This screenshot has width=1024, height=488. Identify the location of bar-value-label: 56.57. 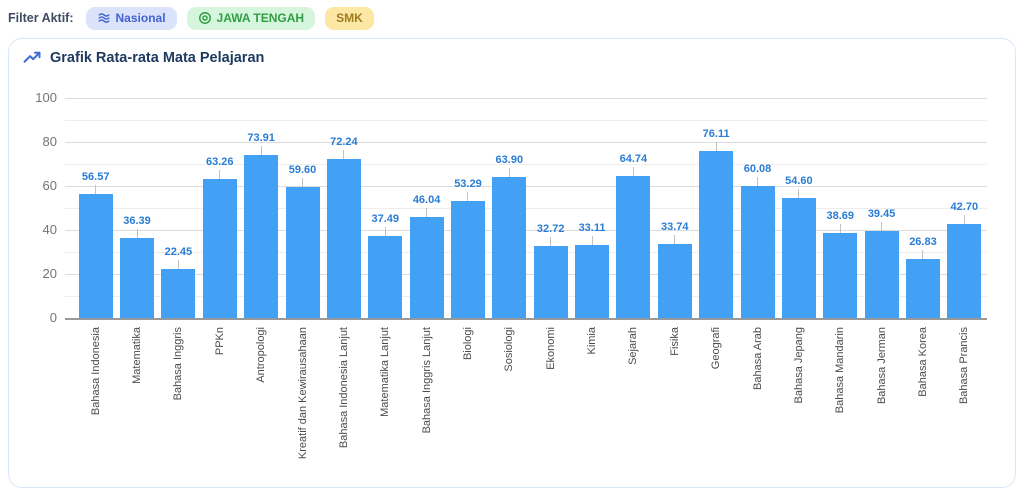
(95, 176).